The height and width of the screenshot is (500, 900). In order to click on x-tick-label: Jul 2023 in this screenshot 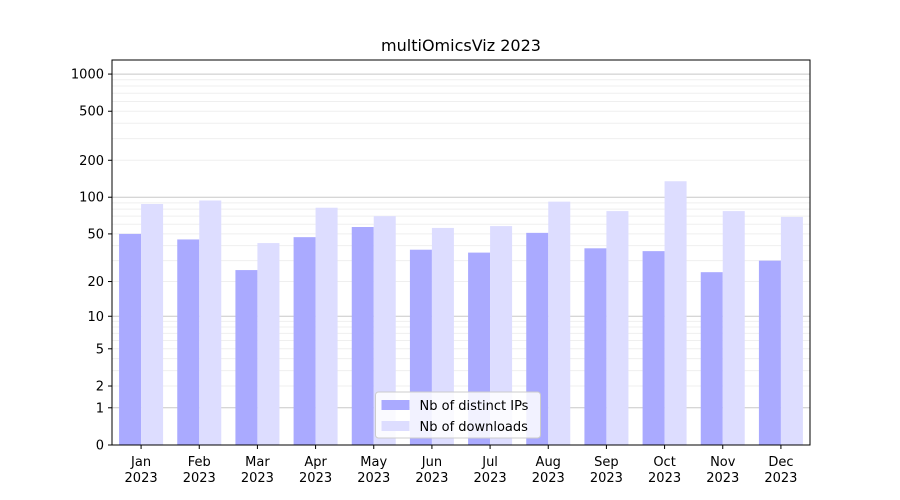, I will do `click(490, 470)`.